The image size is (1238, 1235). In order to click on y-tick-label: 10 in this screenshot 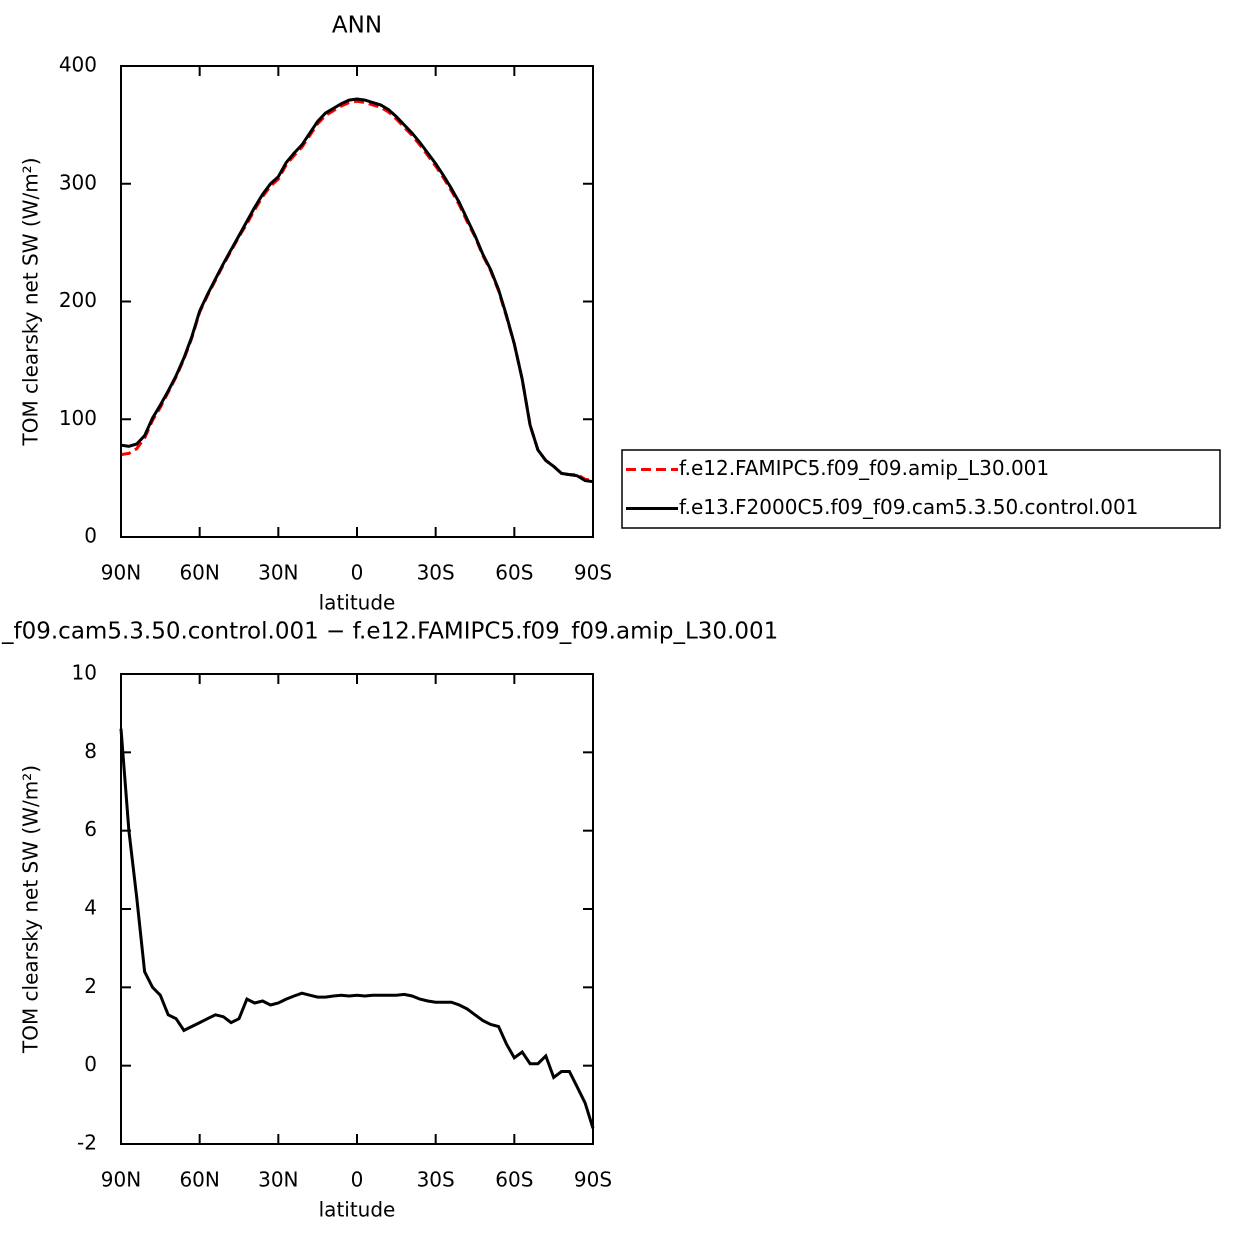, I will do `click(84, 673)`.